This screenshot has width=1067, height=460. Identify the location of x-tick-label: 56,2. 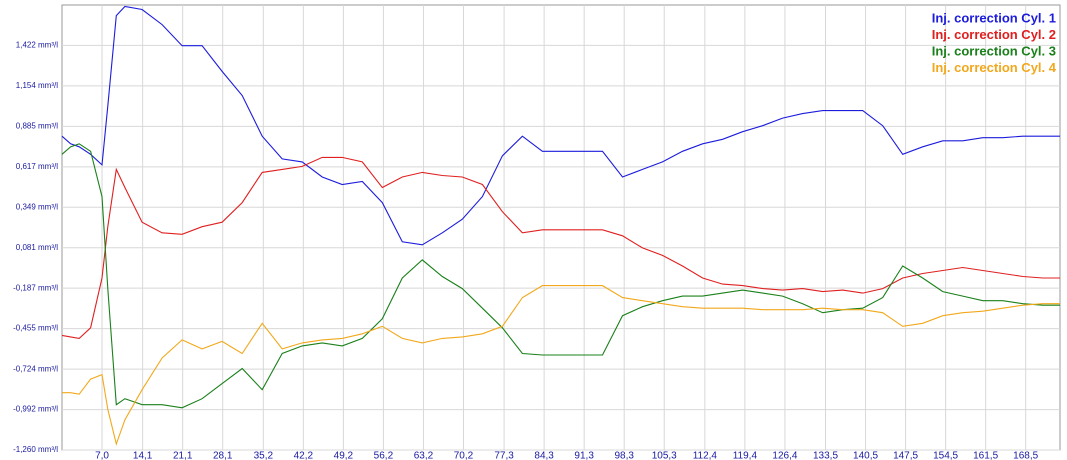
(384, 455).